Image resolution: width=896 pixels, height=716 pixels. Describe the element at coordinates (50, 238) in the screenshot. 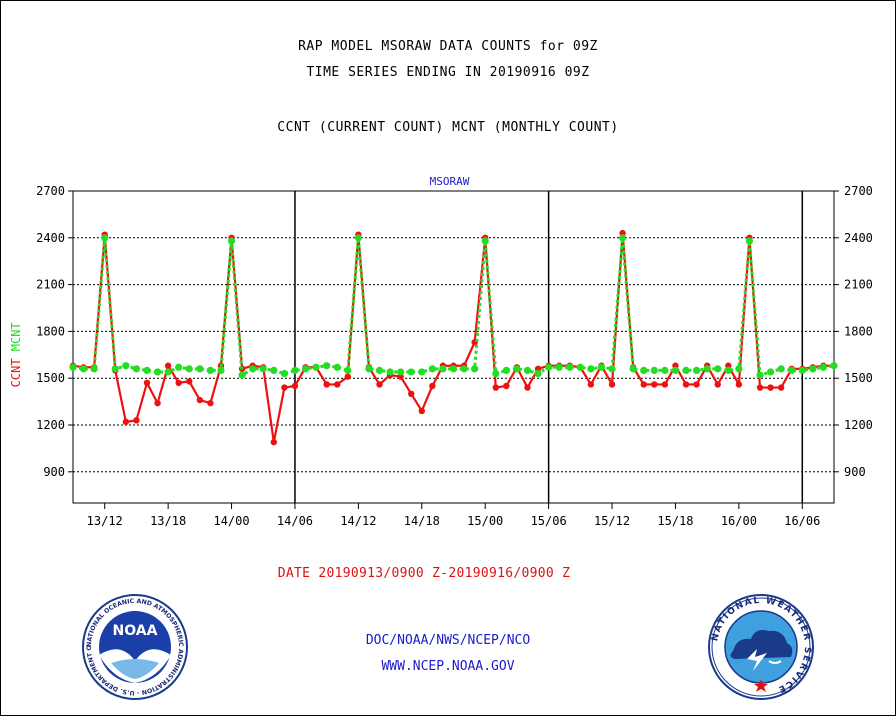

I see `y-tick-label-left: 2400` at that location.